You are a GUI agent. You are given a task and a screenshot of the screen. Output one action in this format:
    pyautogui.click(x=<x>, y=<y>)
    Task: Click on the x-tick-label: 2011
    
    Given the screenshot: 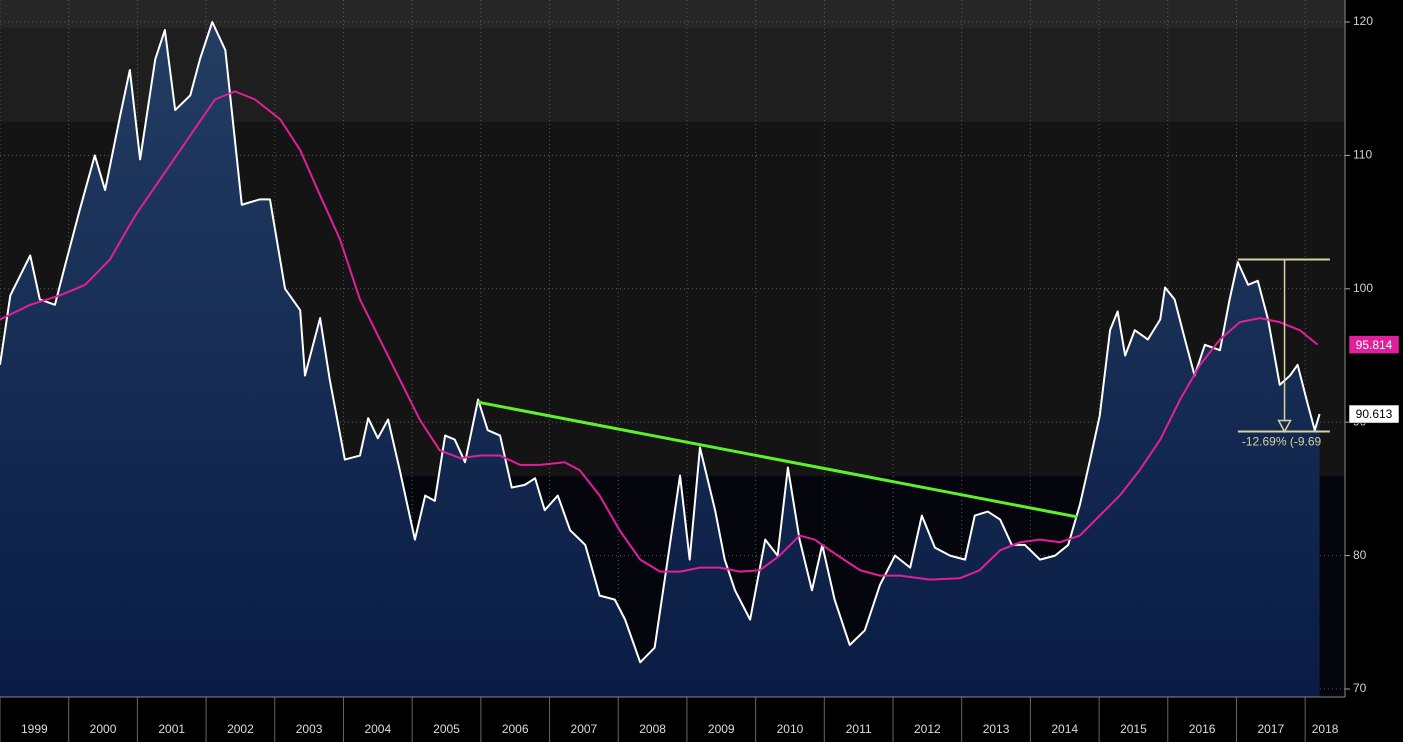 What is the action you would take?
    pyautogui.click(x=859, y=729)
    